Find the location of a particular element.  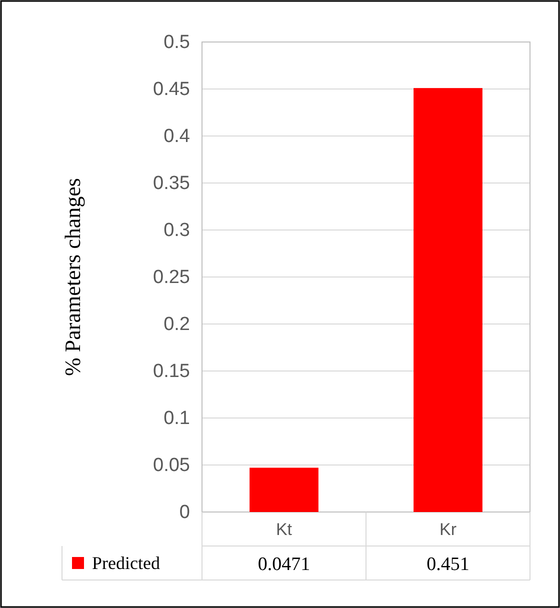

x-tick-label: Kt is located at coordinates (284, 529).